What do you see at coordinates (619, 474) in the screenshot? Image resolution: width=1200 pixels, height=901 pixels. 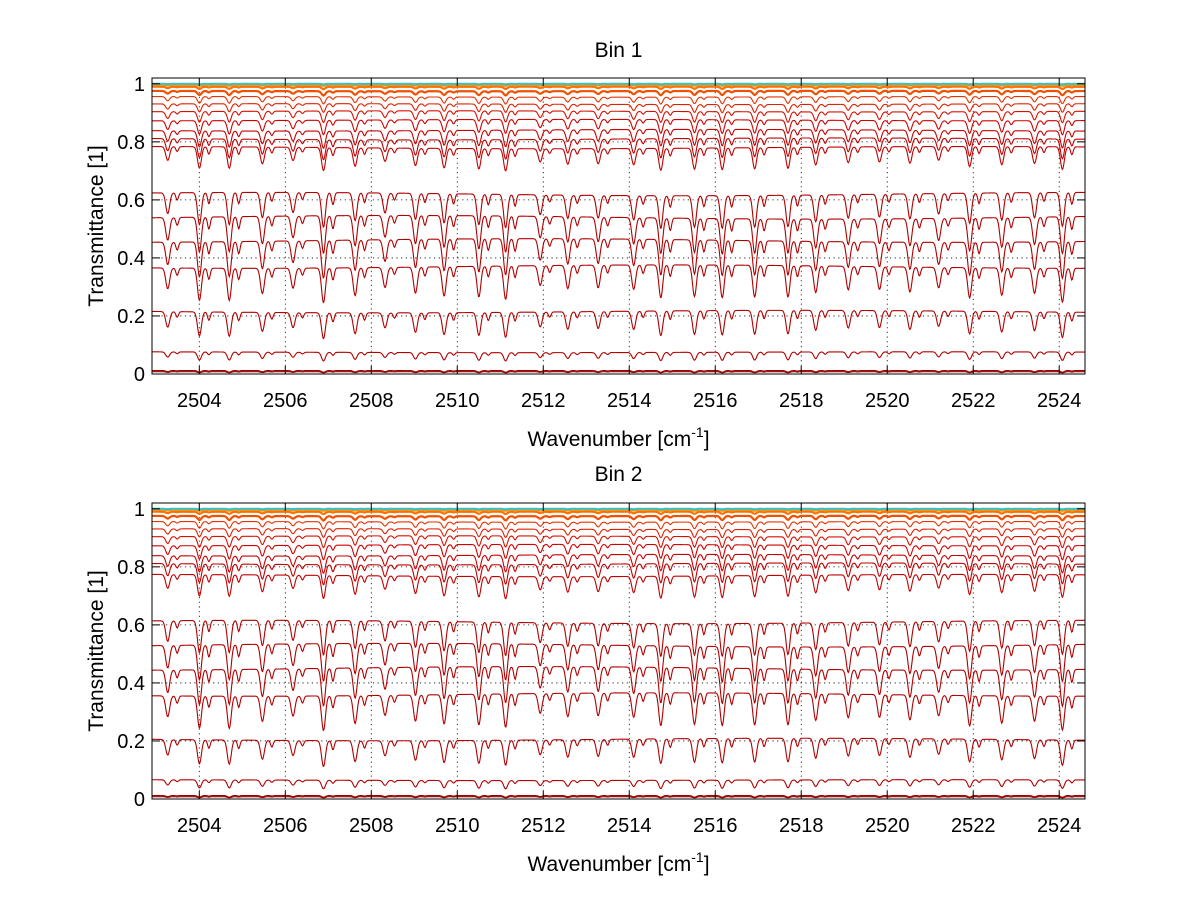 I see `subplot-title: Bin 2` at bounding box center [619, 474].